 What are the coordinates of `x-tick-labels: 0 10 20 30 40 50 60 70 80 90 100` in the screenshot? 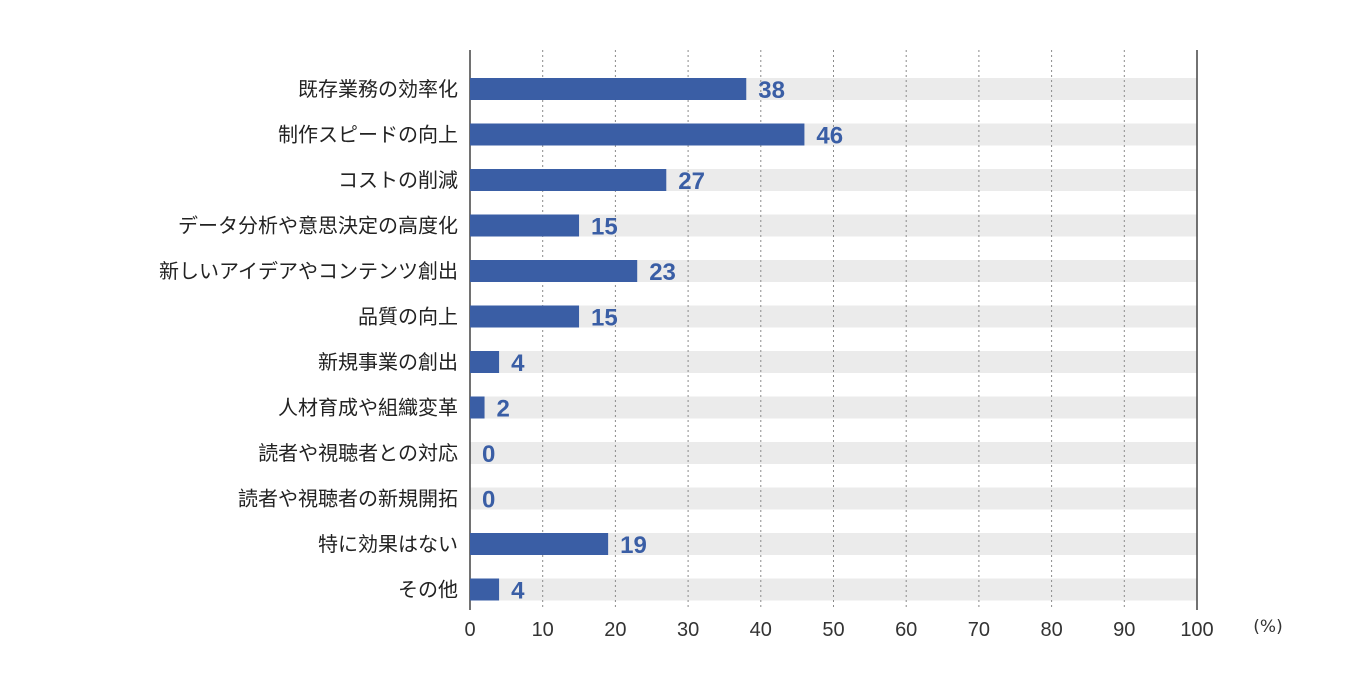 It's located at (838, 630).